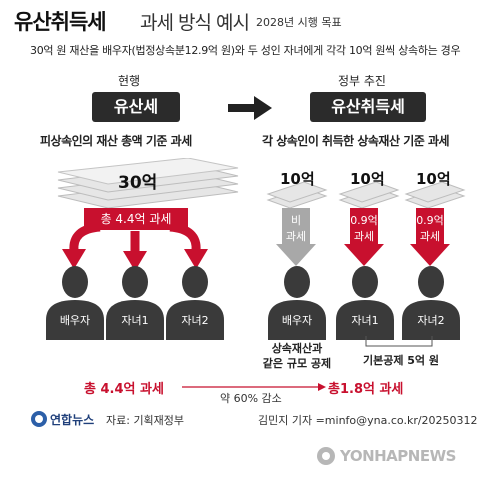 The height and width of the screenshot is (482, 500). Describe the element at coordinates (136, 219) in the screenshot. I see `total-tax-box: 총 4.4억 과세` at that location.